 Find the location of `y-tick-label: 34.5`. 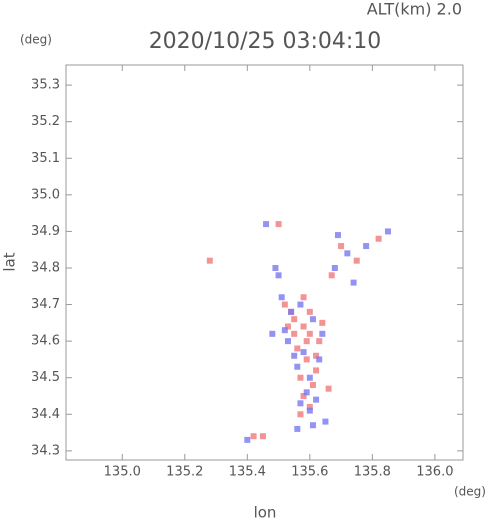

y-tick-label: 34.5 is located at coordinates (45, 377).